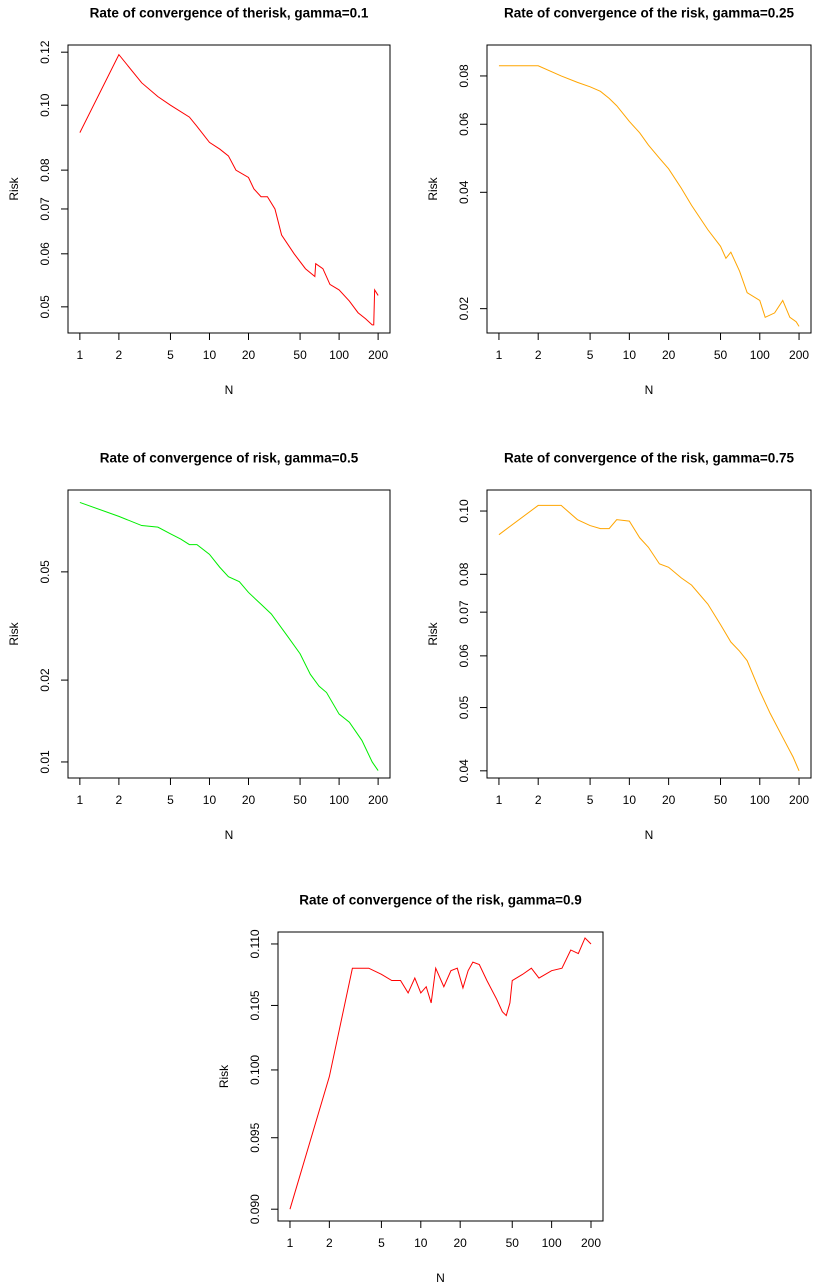  Describe the element at coordinates (45, 762) in the screenshot. I see `y-tick-label: 0.01` at that location.